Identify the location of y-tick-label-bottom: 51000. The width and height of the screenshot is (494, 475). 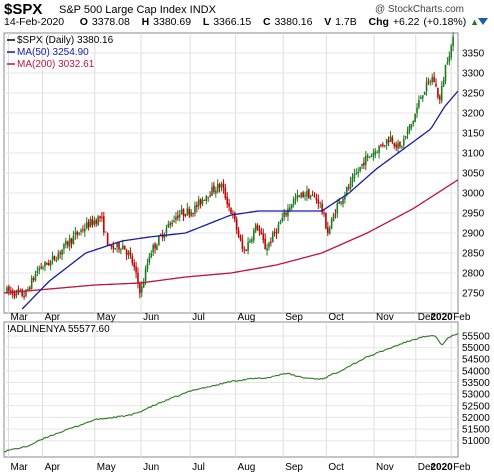
(476, 441).